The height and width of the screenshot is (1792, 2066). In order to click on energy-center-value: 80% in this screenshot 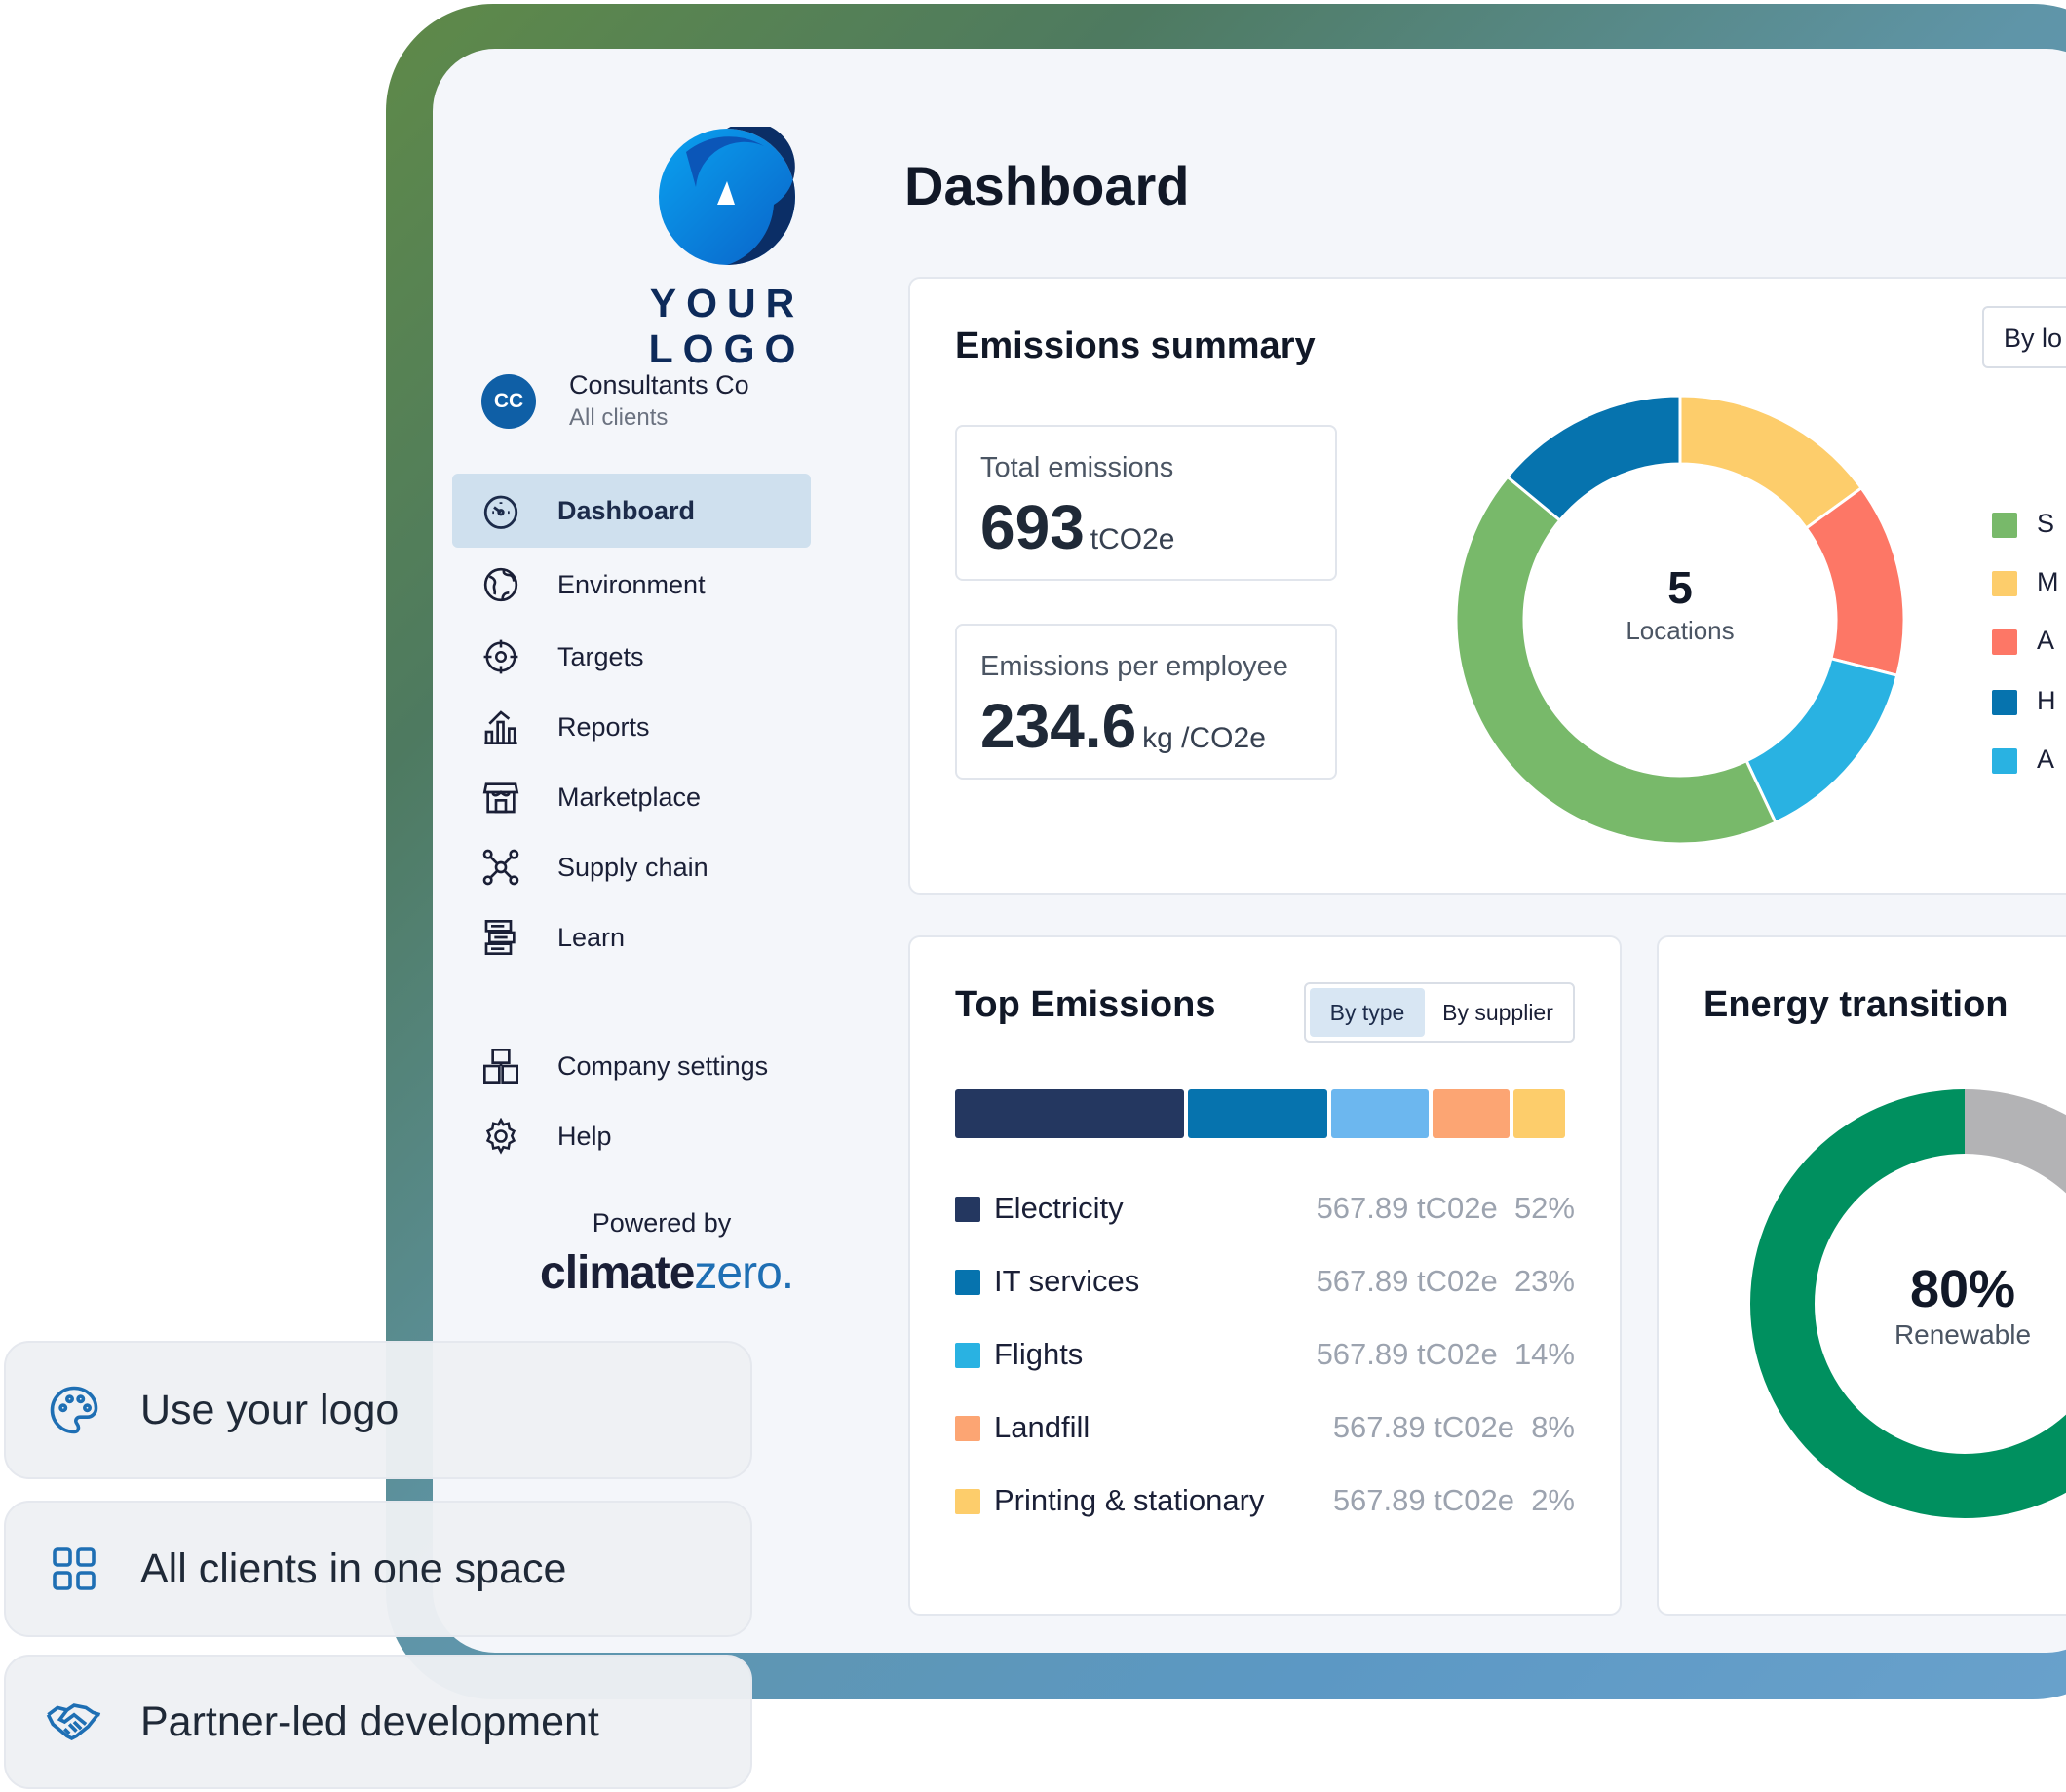, I will do `click(1962, 1289)`.